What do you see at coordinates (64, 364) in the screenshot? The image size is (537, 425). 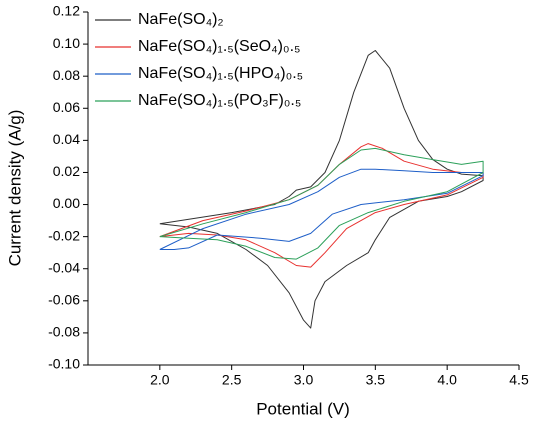 I see `y-tick-label: -0.10` at bounding box center [64, 364].